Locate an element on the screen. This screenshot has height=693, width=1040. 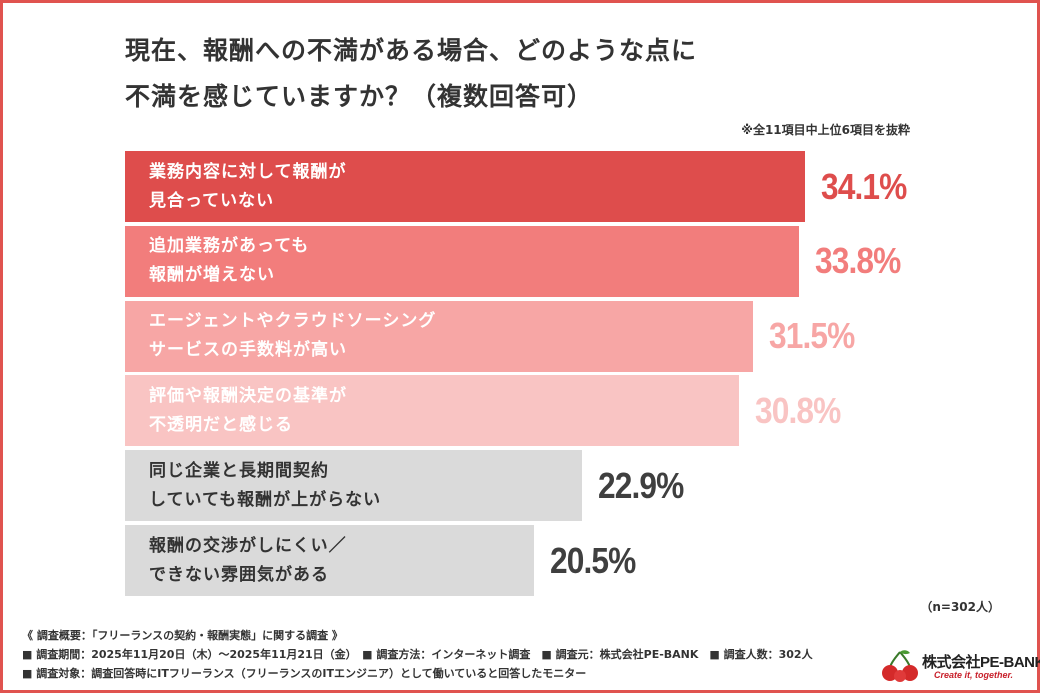
selection-note: ※全11項目中上位6項目を抜粋 is located at coordinates (825, 130).